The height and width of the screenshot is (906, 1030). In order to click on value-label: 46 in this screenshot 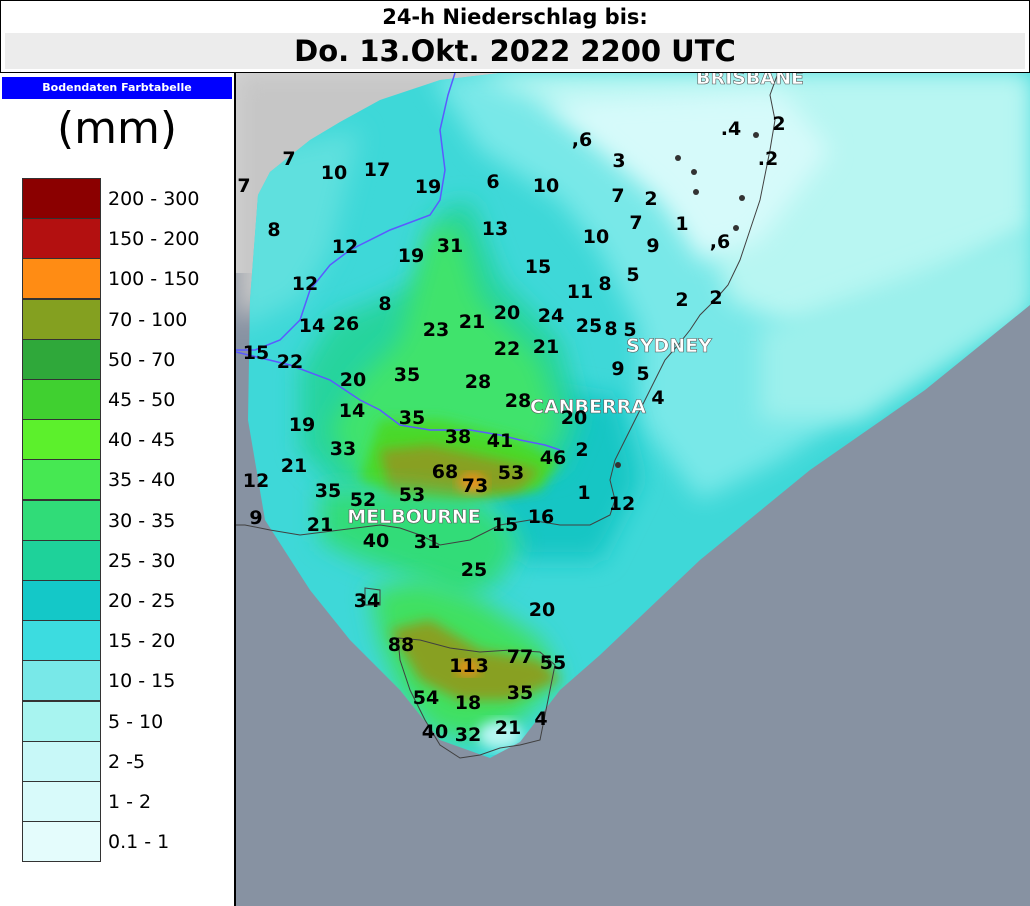, I will do `click(553, 458)`.